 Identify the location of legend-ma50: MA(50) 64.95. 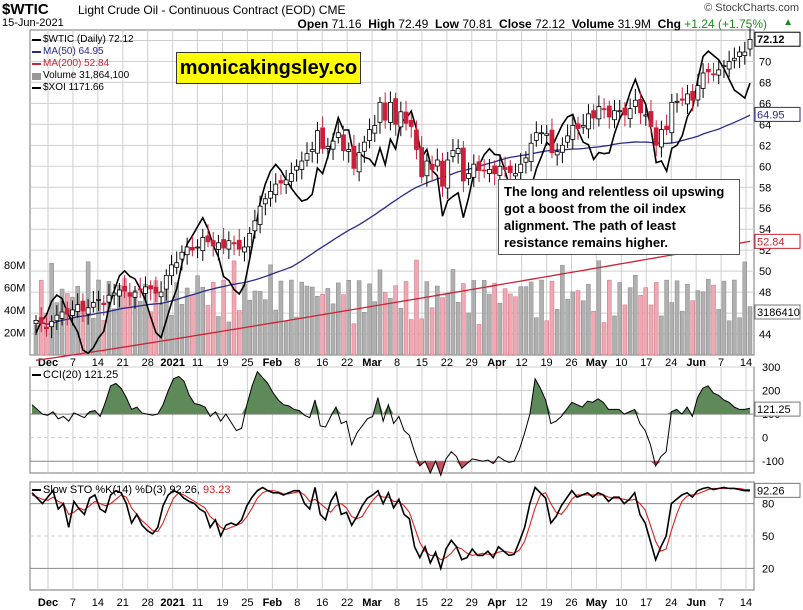
(83, 52).